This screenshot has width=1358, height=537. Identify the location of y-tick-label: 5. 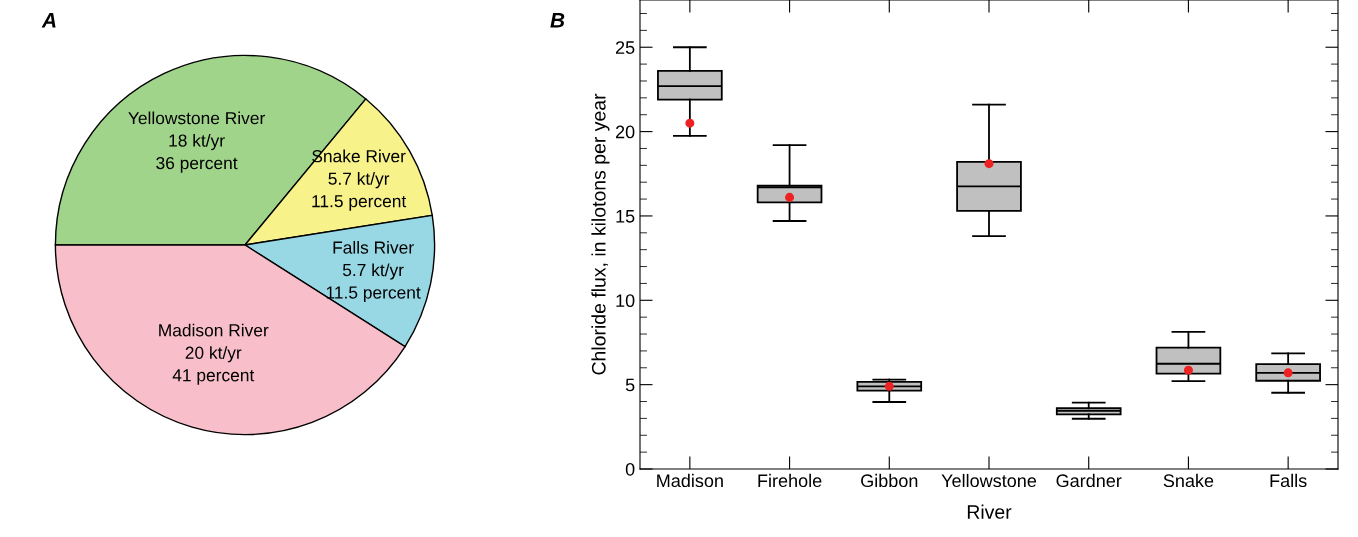
(630, 385).